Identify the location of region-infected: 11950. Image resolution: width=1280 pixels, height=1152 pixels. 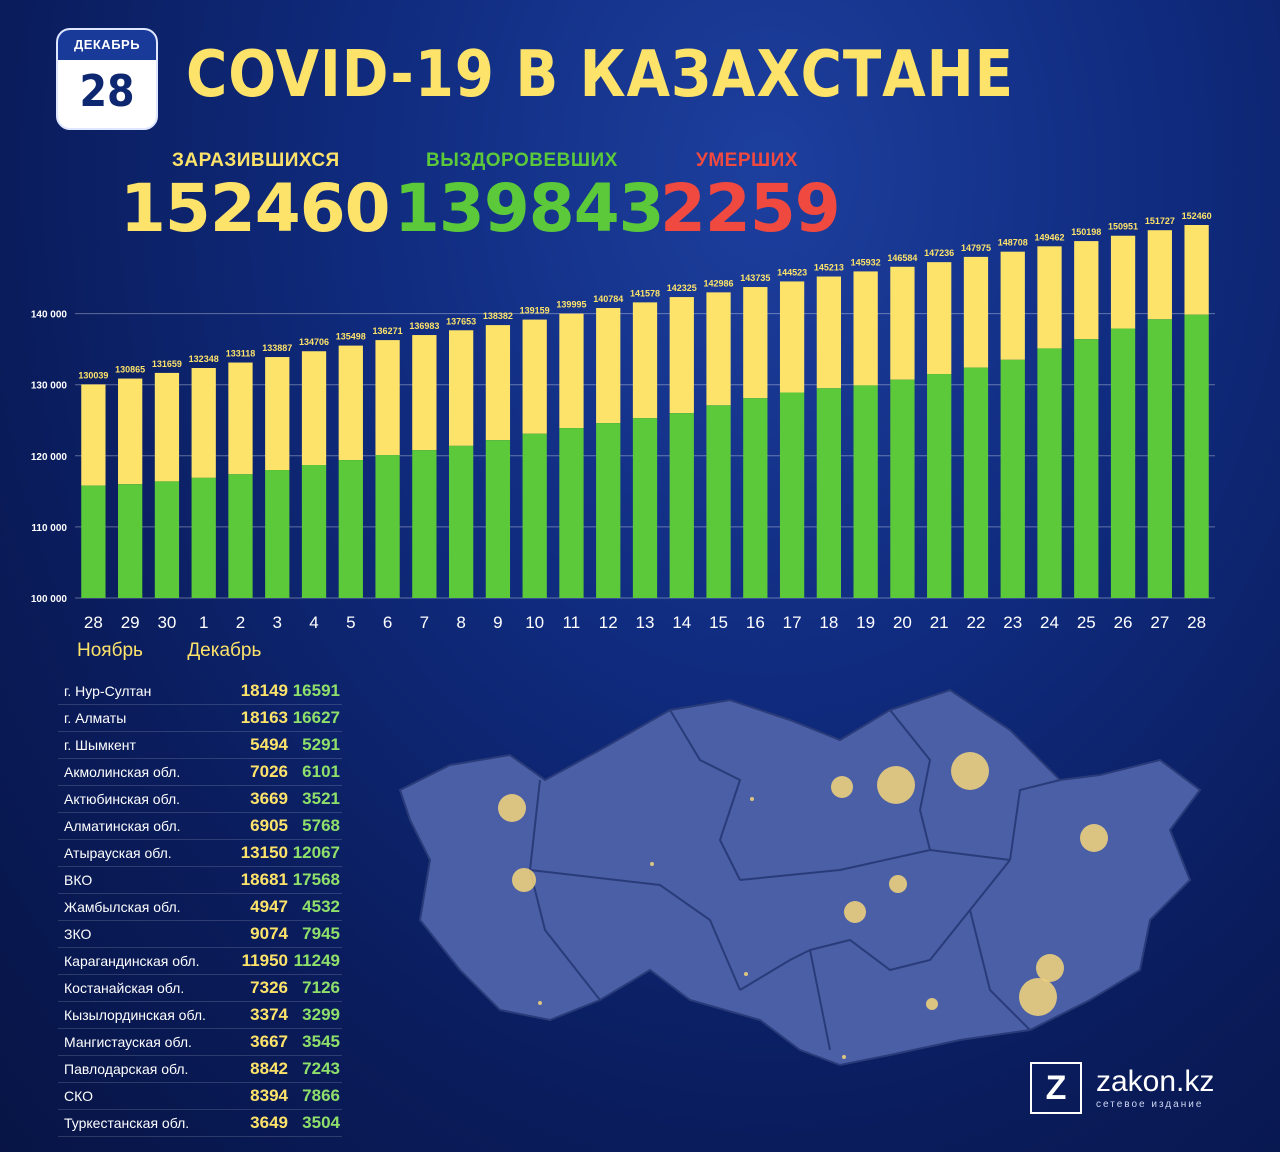
(264, 960).